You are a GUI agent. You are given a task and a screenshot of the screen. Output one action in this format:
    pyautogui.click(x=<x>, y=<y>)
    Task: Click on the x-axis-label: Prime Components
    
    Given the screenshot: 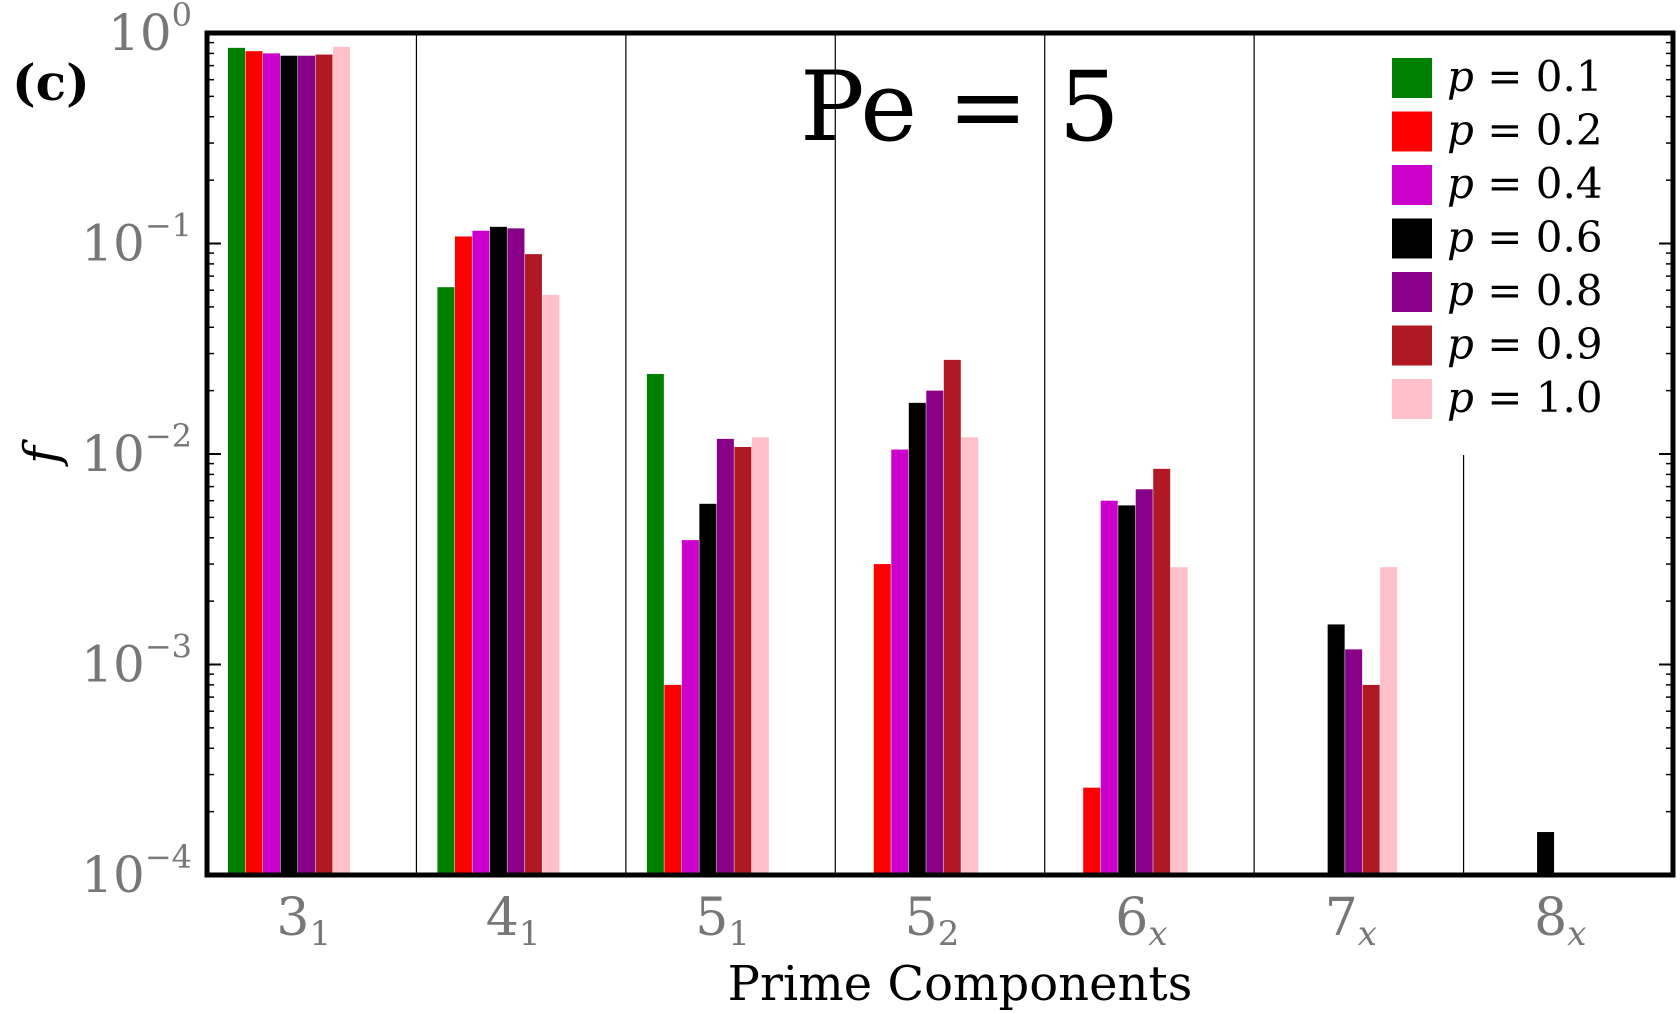 What is the action you would take?
    pyautogui.click(x=960, y=984)
    